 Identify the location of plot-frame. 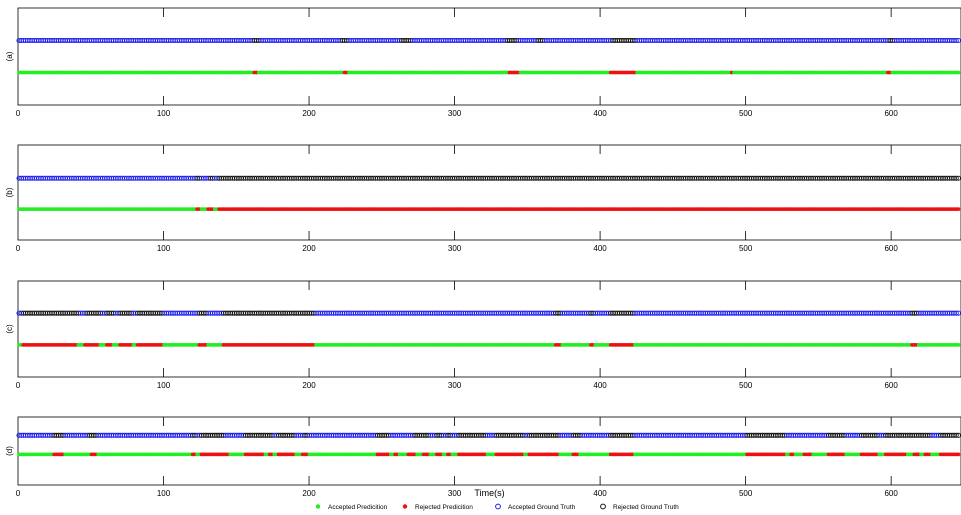
(489, 451).